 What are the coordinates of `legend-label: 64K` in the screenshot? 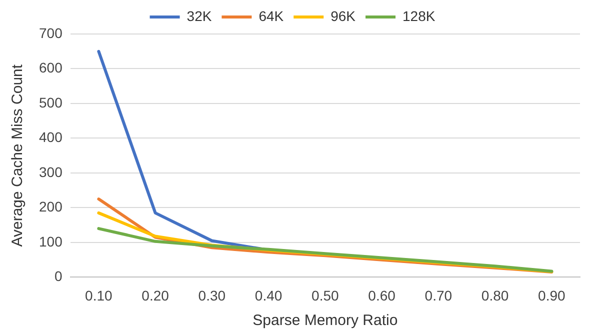 It's located at (271, 16).